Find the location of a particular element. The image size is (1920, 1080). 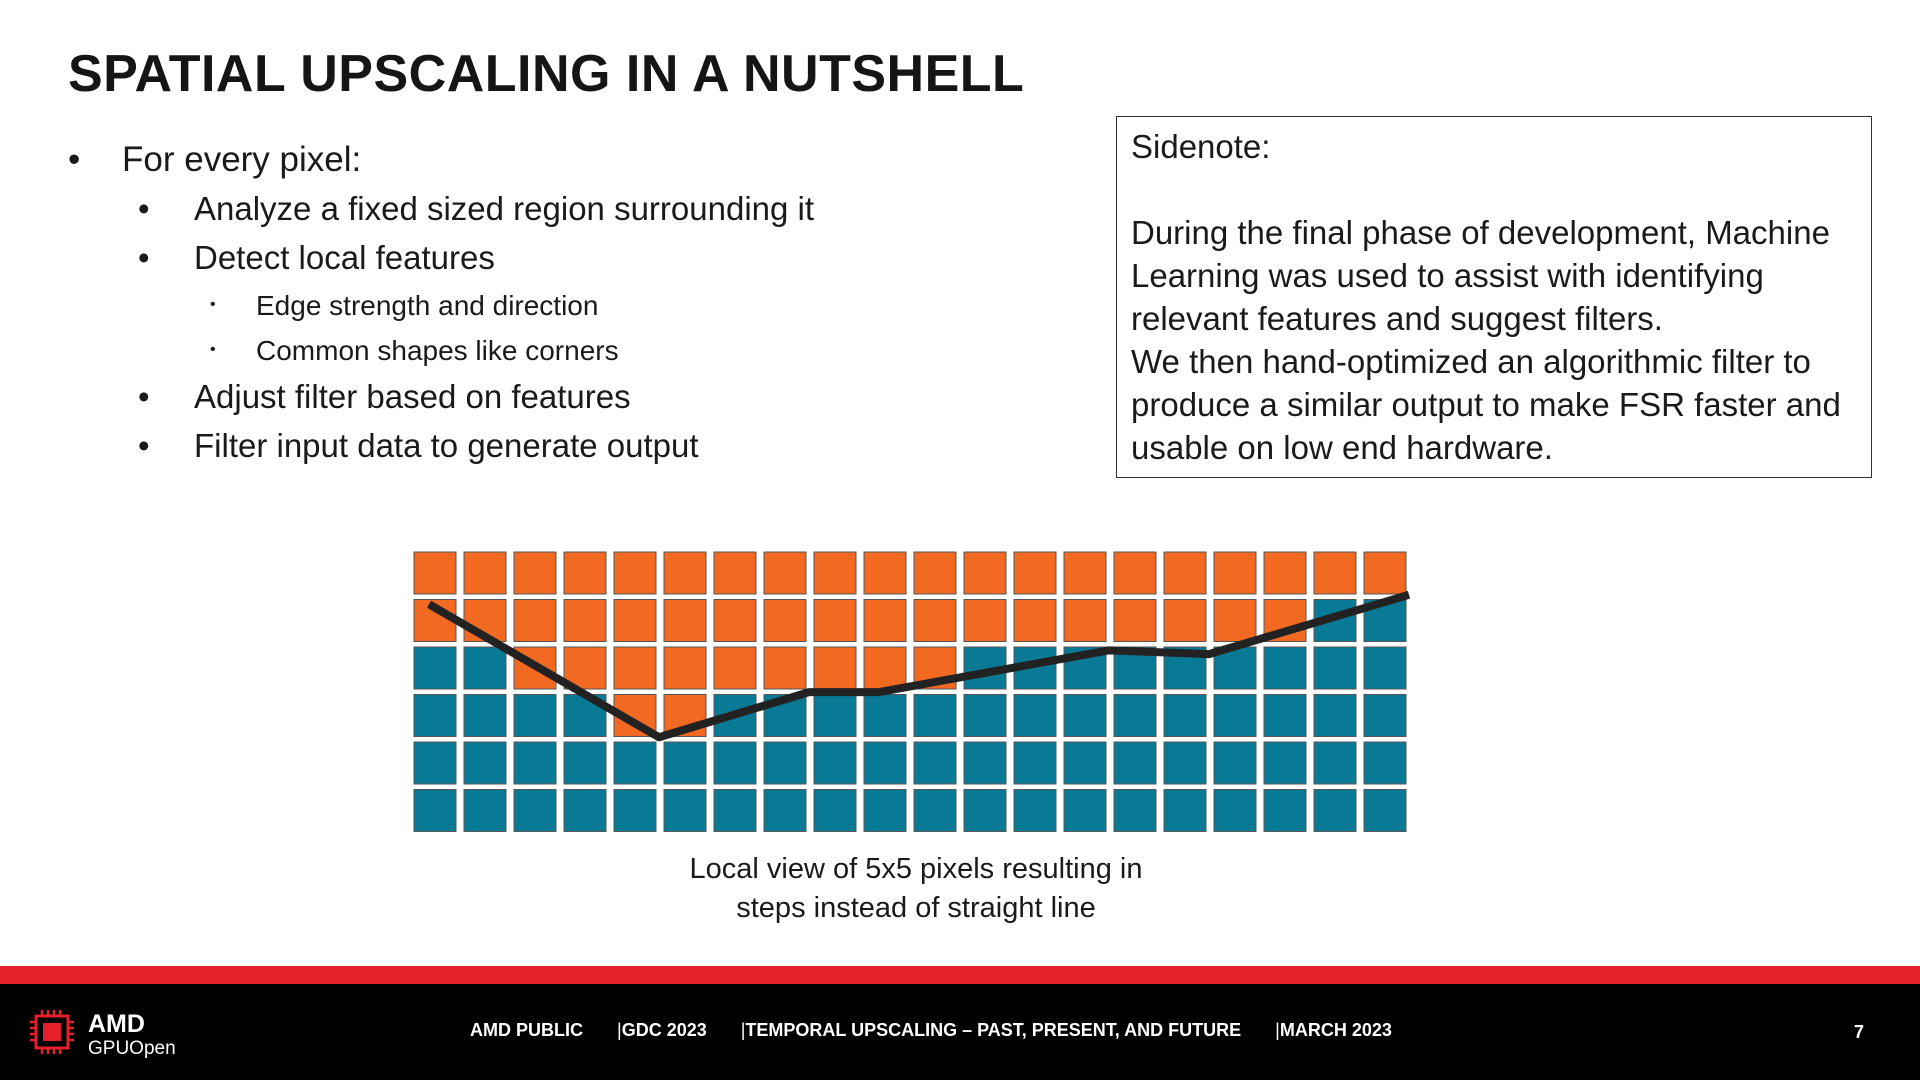

footer-item: GDC 2023 is located at coordinates (664, 1030).